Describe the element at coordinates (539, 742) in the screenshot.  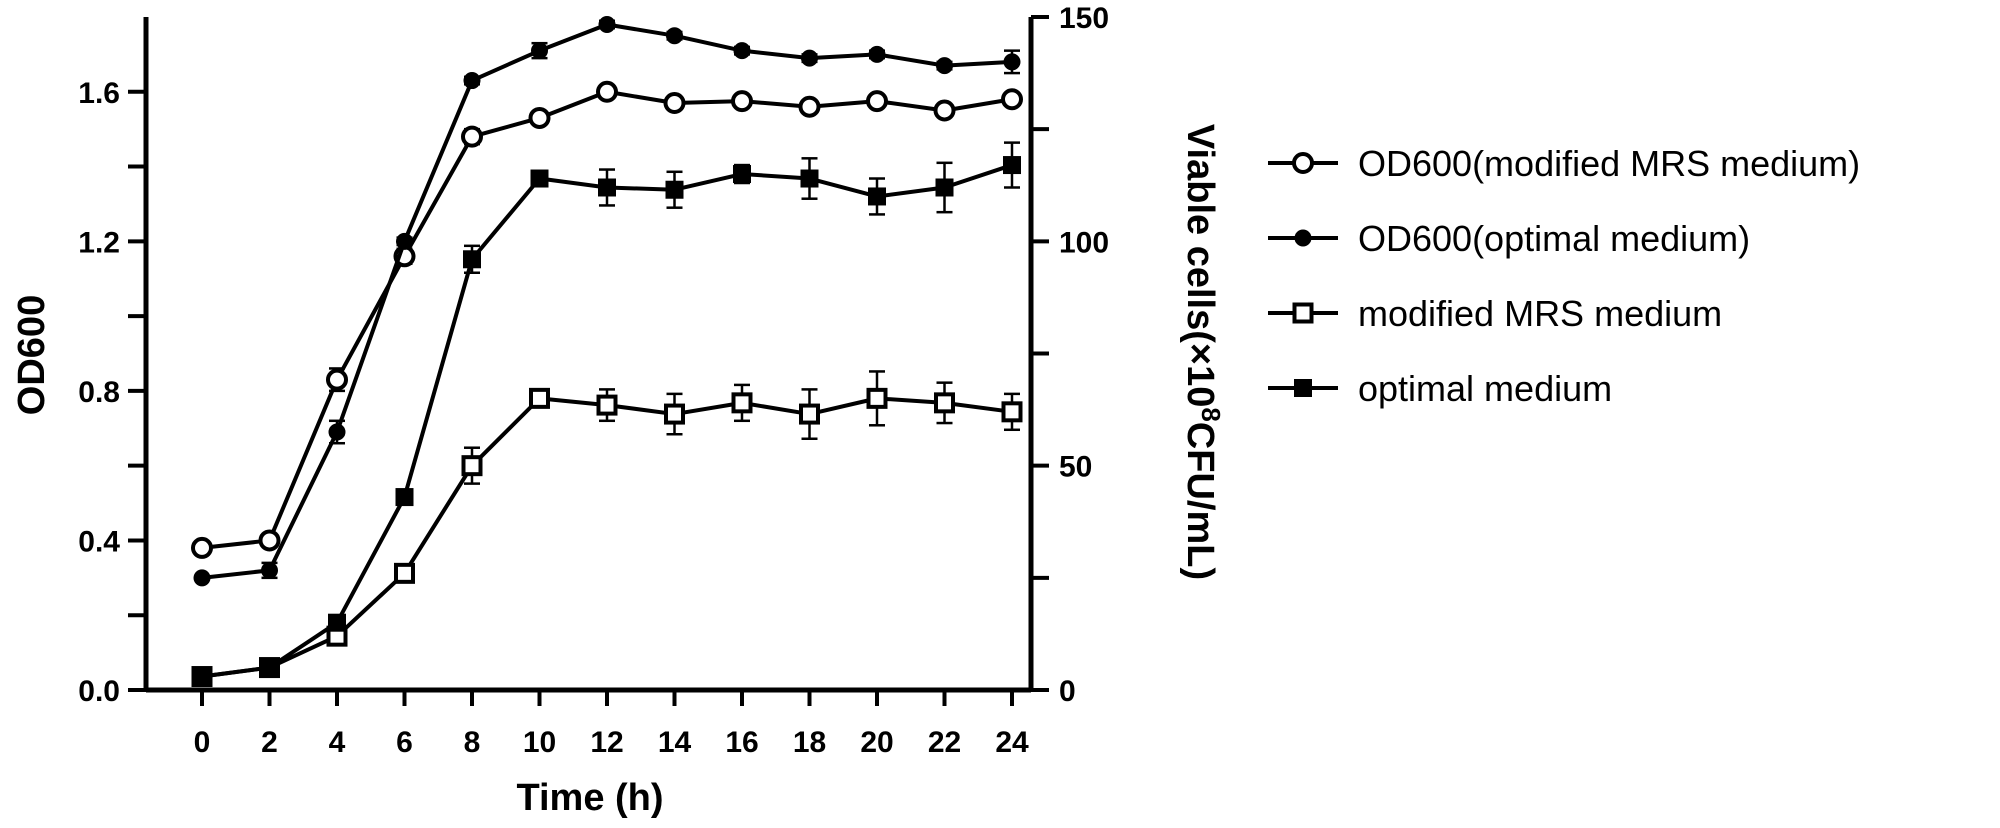
I see `x-tick-label: 10` at that location.